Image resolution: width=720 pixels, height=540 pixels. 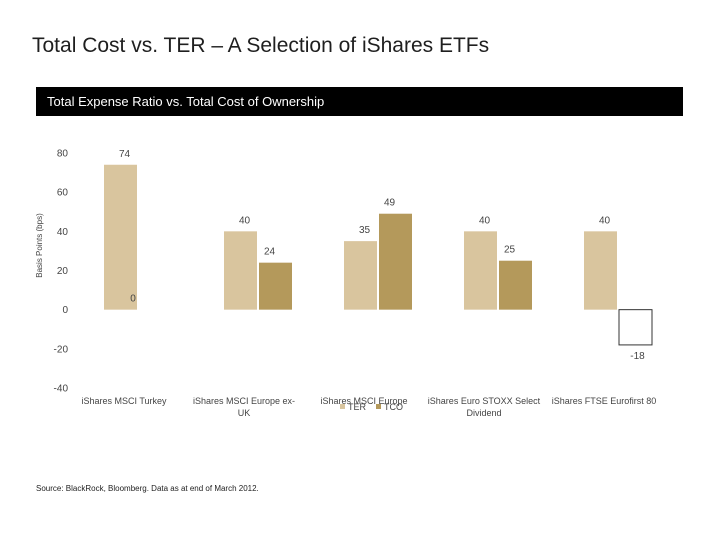 What do you see at coordinates (61, 389) in the screenshot?
I see `y-tick-label: -40` at bounding box center [61, 389].